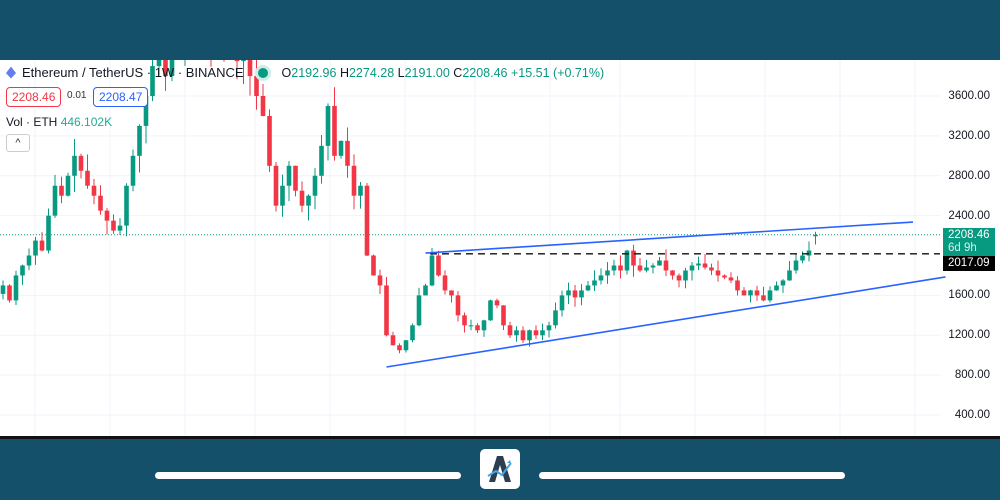 This screenshot has width=1000, height=500. I want to click on volume-legend: Vol · ETH 446.102K, so click(59, 122).